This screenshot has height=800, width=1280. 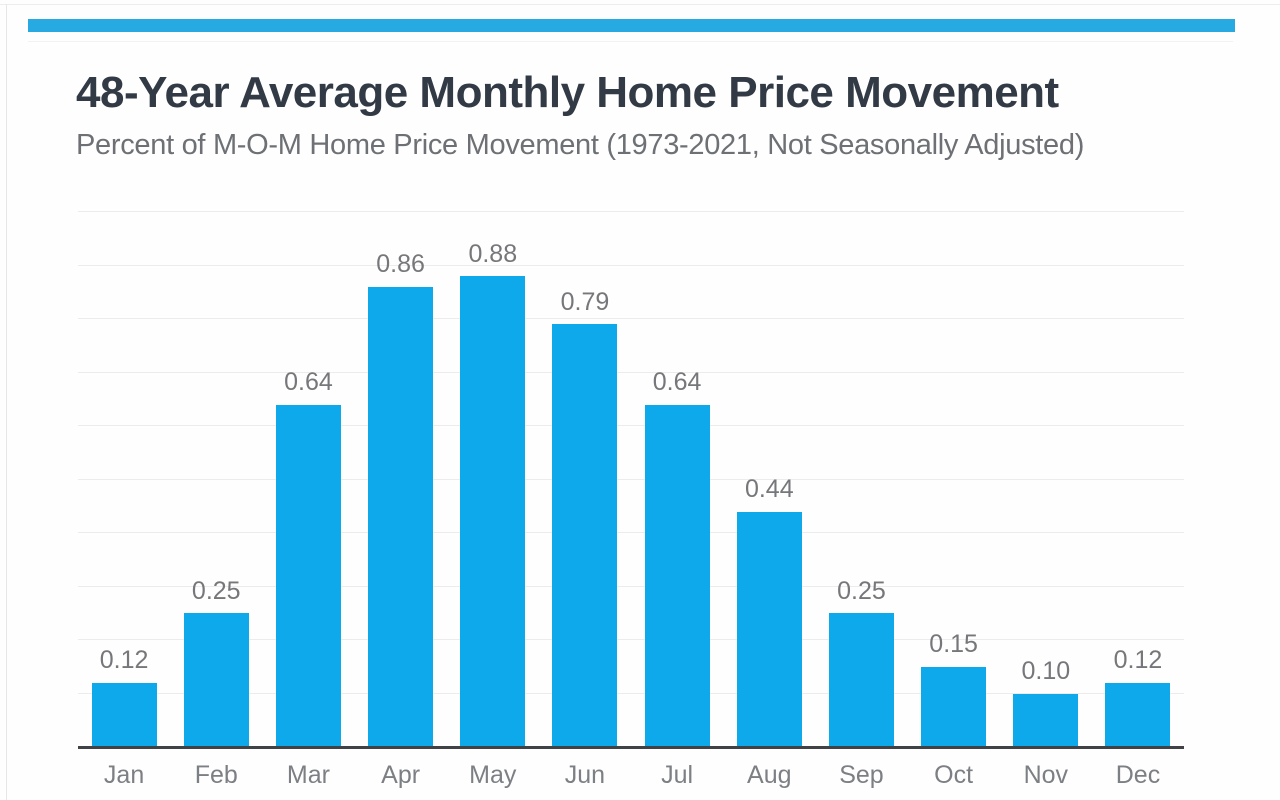 What do you see at coordinates (677, 775) in the screenshot?
I see `x-tick-jul: Jul` at bounding box center [677, 775].